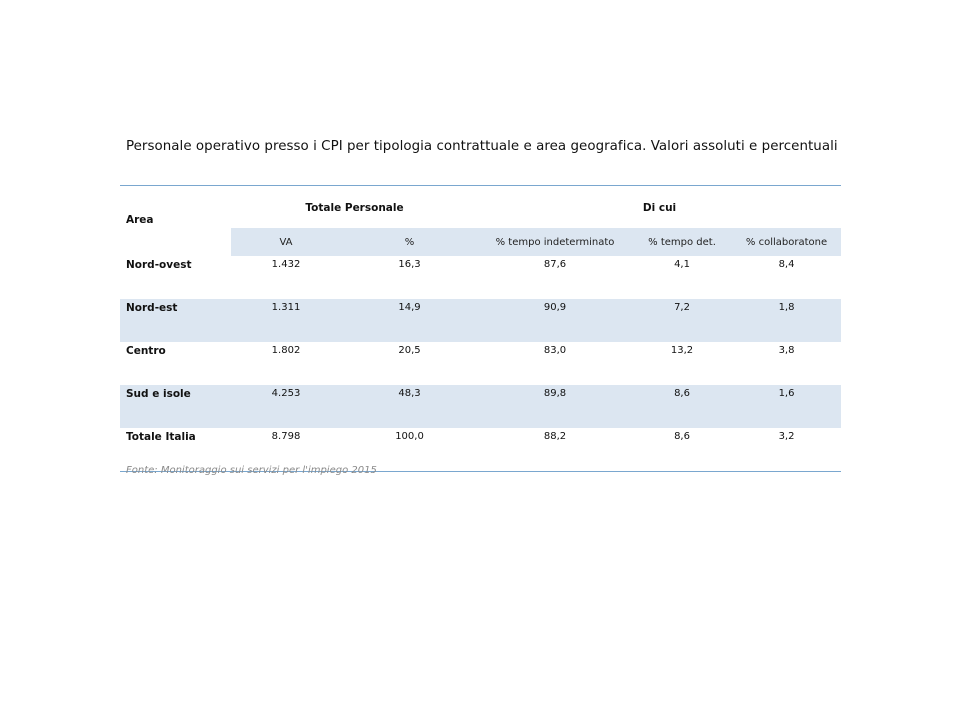 Image resolution: width=960 pixels, height=720 pixels. Describe the element at coordinates (555, 242) in the screenshot. I see `subheader-tempo-indeterminato: % tempo indeterminato` at that location.